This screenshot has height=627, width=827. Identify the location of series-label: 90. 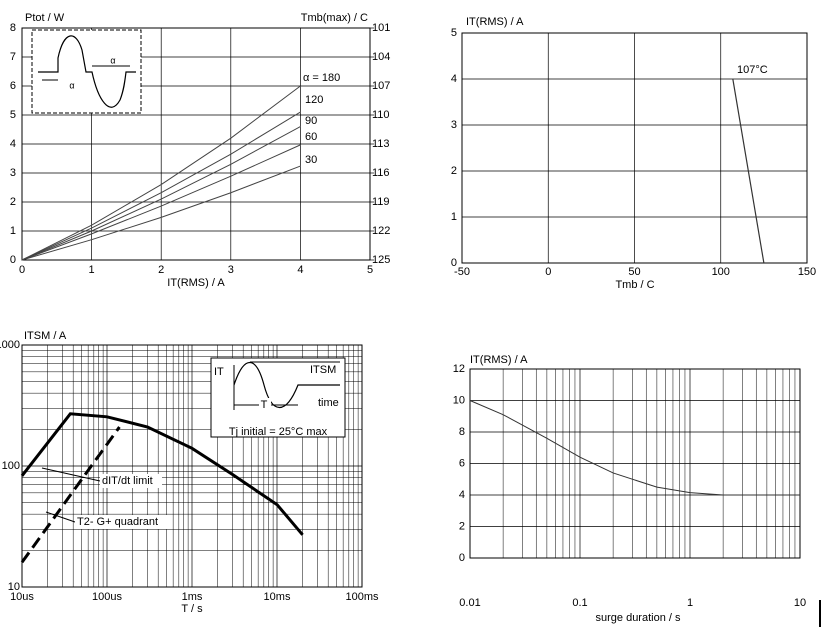
(311, 121).